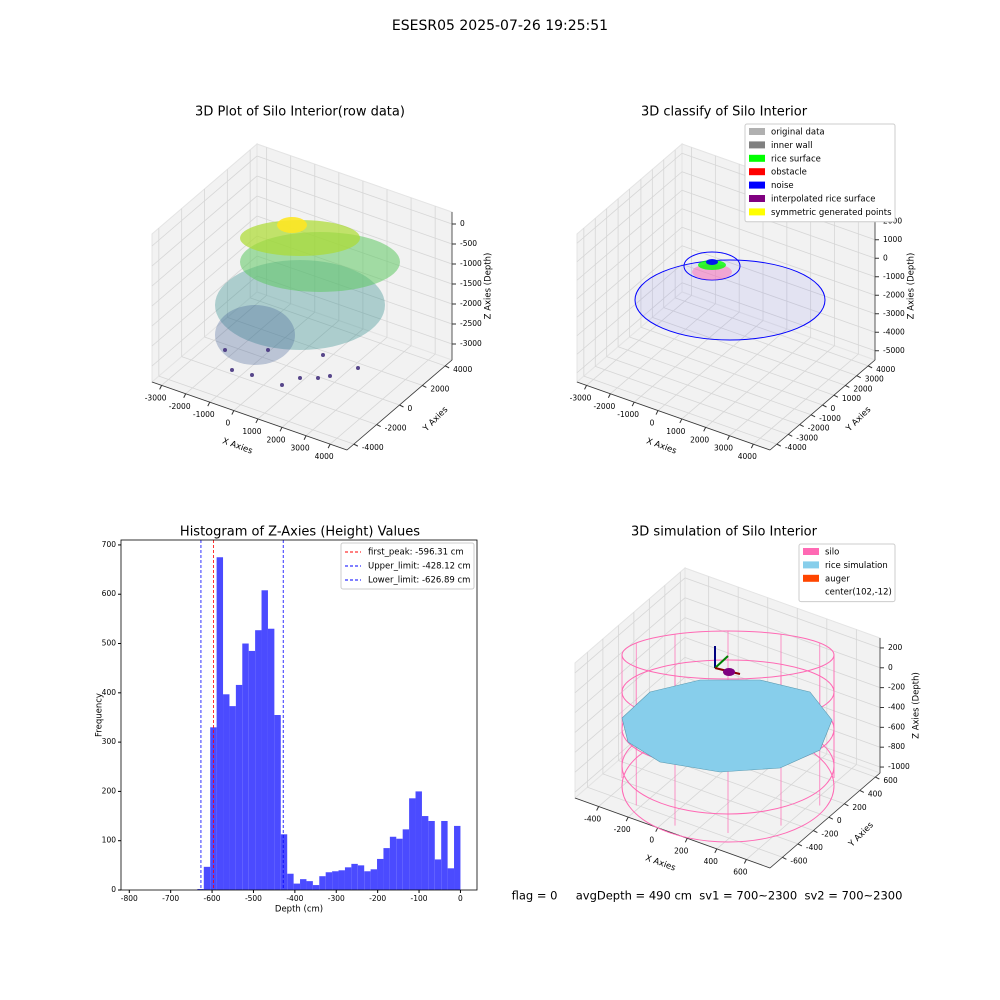 The height and width of the screenshot is (1000, 1000). I want to click on x-tick-label: 4000, so click(324, 456).